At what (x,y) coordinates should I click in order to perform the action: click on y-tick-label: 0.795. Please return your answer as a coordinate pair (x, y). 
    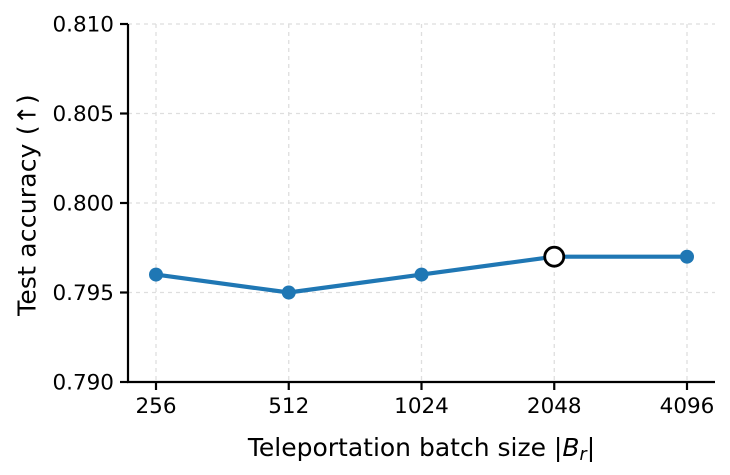
    Looking at the image, I should click on (83, 293).